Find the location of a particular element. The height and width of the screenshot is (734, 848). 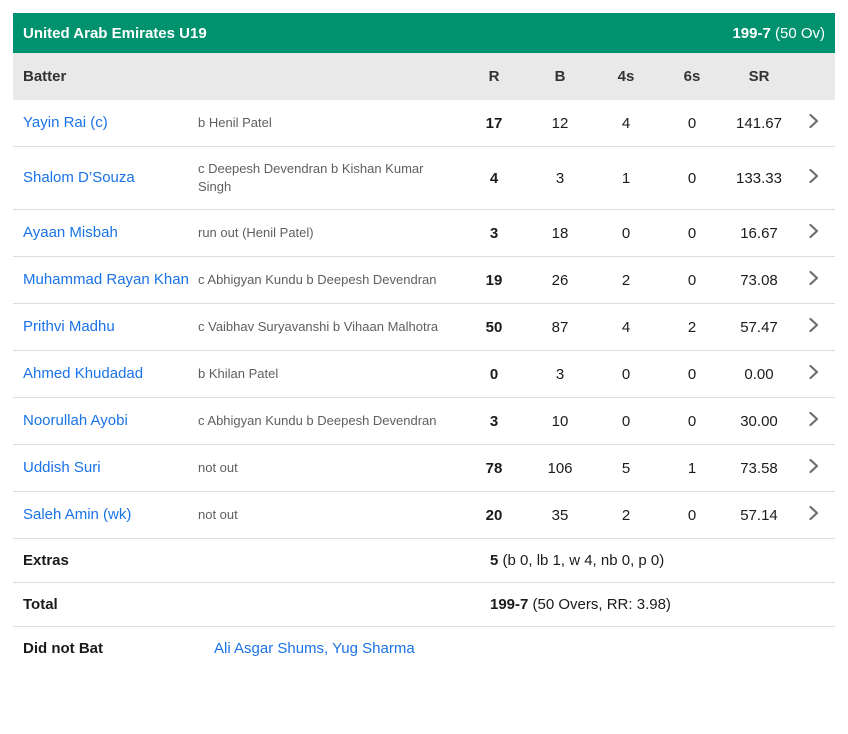

runs-value: 19 is located at coordinates (494, 280).